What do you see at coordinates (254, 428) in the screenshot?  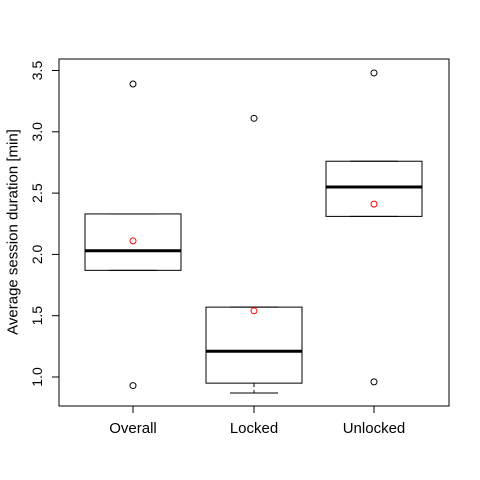 I see `x-tick-label: Locked` at bounding box center [254, 428].